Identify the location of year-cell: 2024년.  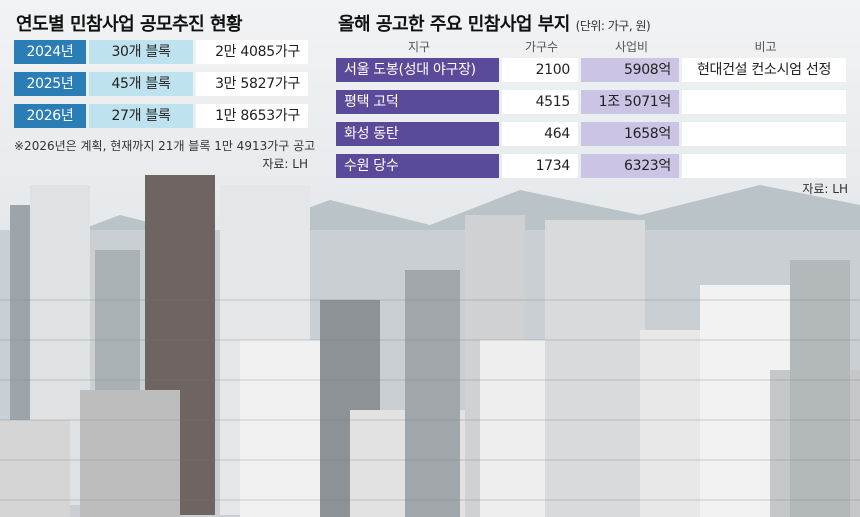
(50, 52).